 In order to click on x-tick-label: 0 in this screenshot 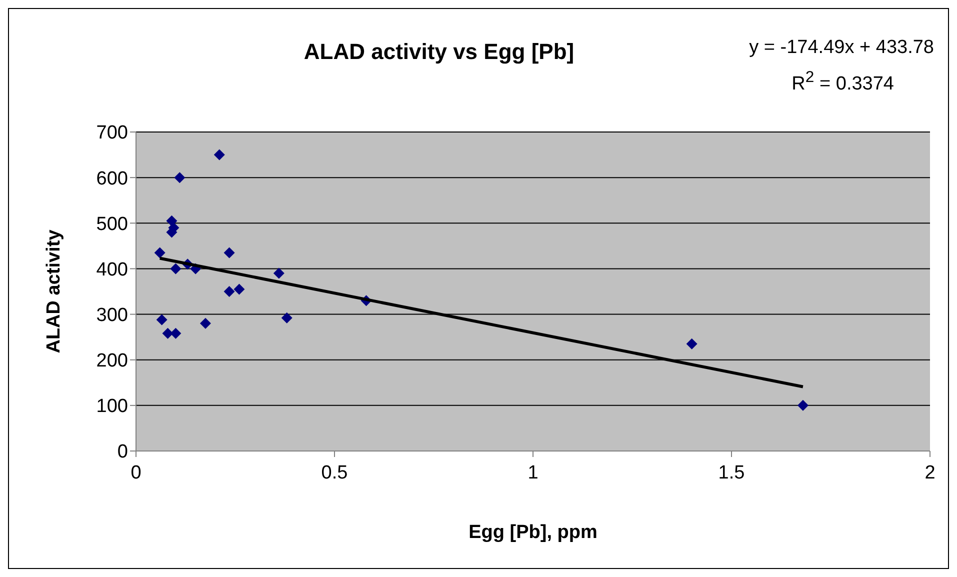, I will do `click(136, 473)`.